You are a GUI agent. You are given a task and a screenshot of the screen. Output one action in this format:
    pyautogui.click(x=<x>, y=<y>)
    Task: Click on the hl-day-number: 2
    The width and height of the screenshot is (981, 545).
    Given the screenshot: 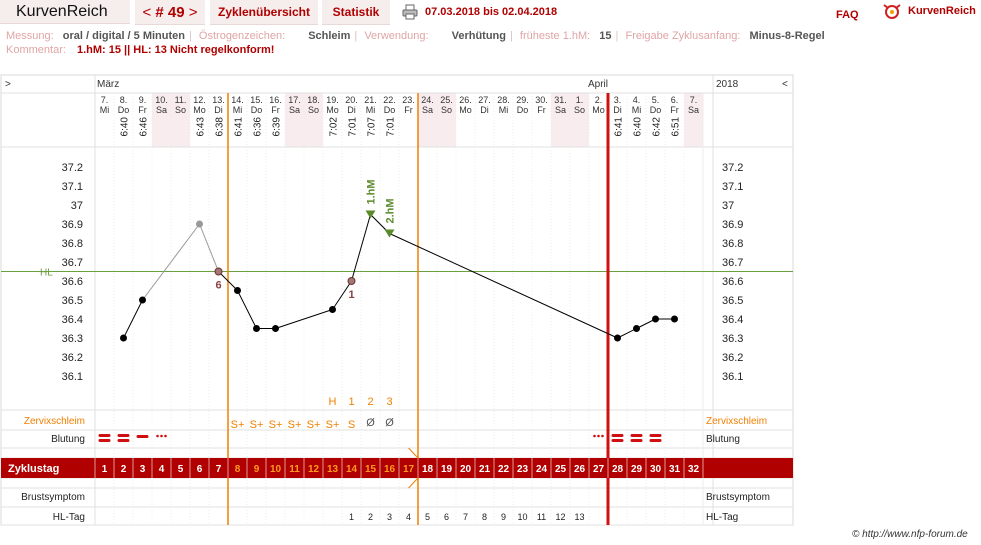 What is the action you would take?
    pyautogui.click(x=370, y=517)
    